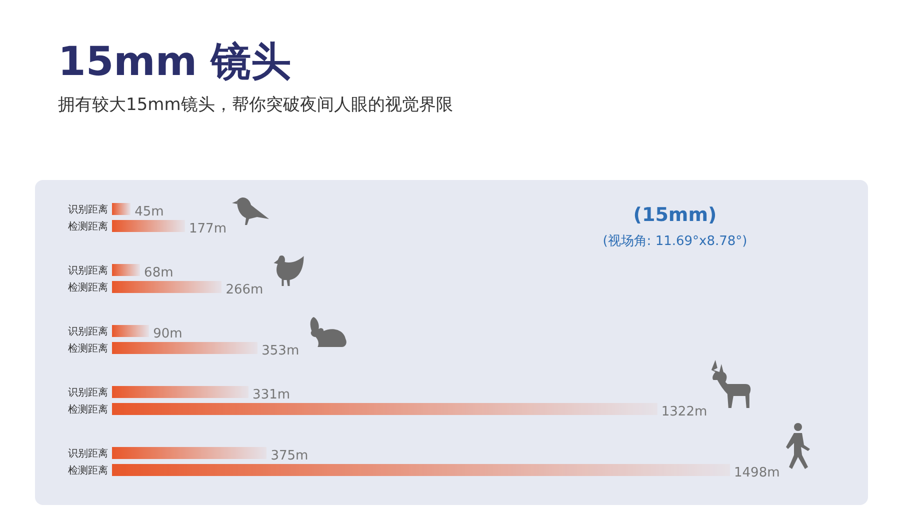 The height and width of the screenshot is (530, 900). What do you see at coordinates (675, 215) in the screenshot?
I see `annotation: (15mm)` at bounding box center [675, 215].